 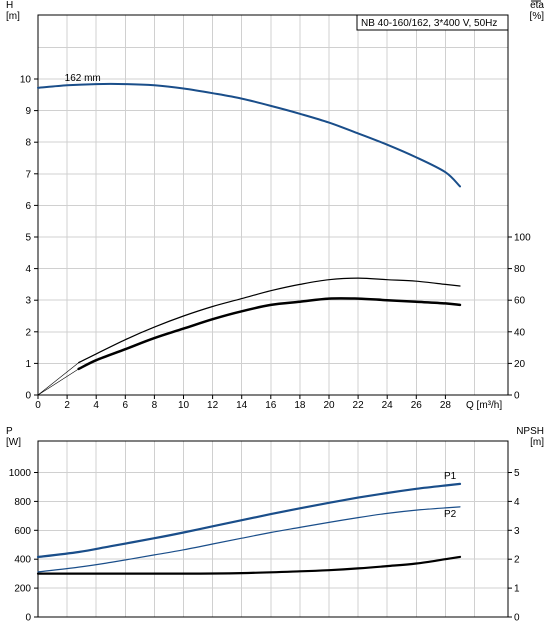 What do you see at coordinates (300, 405) in the screenshot?
I see `x-tick-label: 18` at bounding box center [300, 405].